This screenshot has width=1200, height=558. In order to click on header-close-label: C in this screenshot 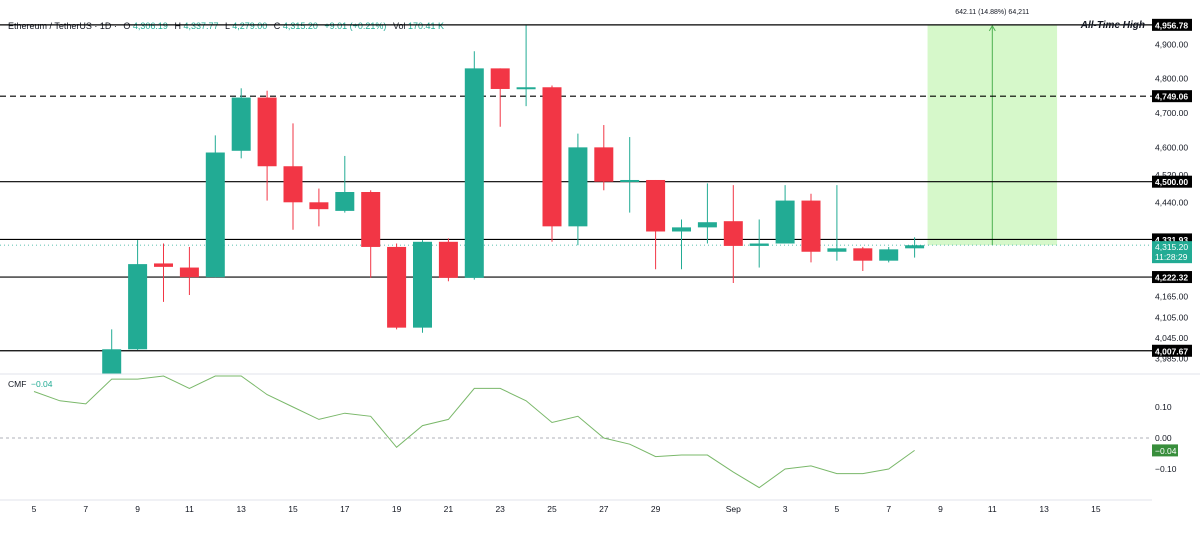, I will do `click(277, 26)`.